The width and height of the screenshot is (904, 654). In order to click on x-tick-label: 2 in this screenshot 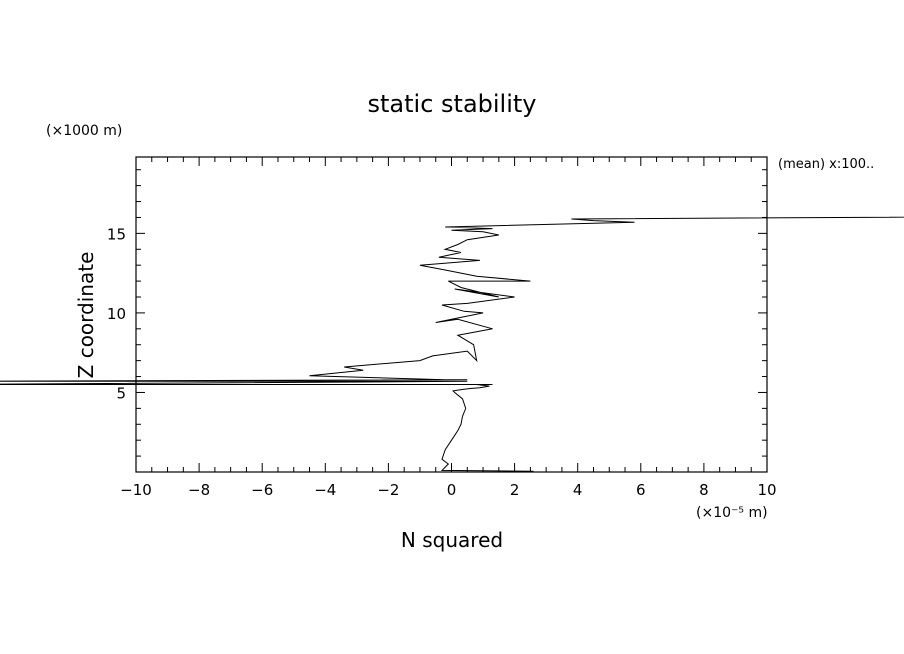, I will do `click(515, 490)`.